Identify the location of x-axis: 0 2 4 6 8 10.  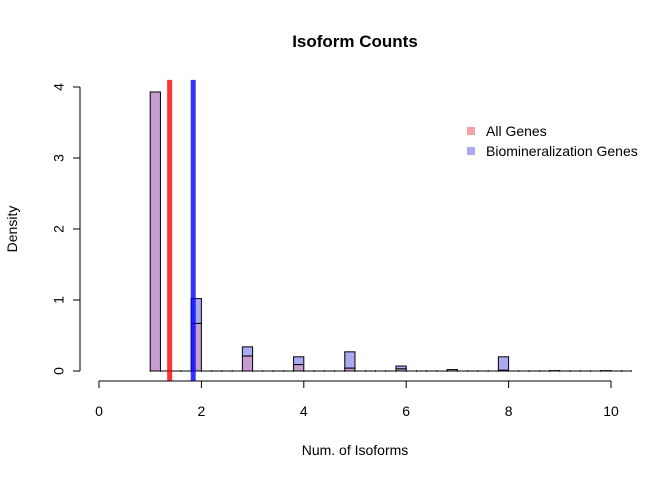
(357, 399).